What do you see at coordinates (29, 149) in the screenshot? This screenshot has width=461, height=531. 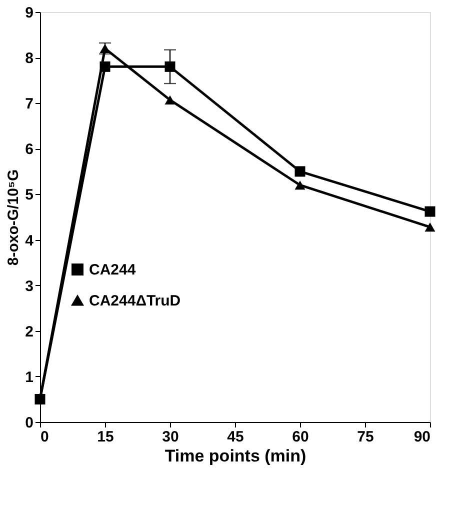 I see `y-tick-label: 6` at bounding box center [29, 149].